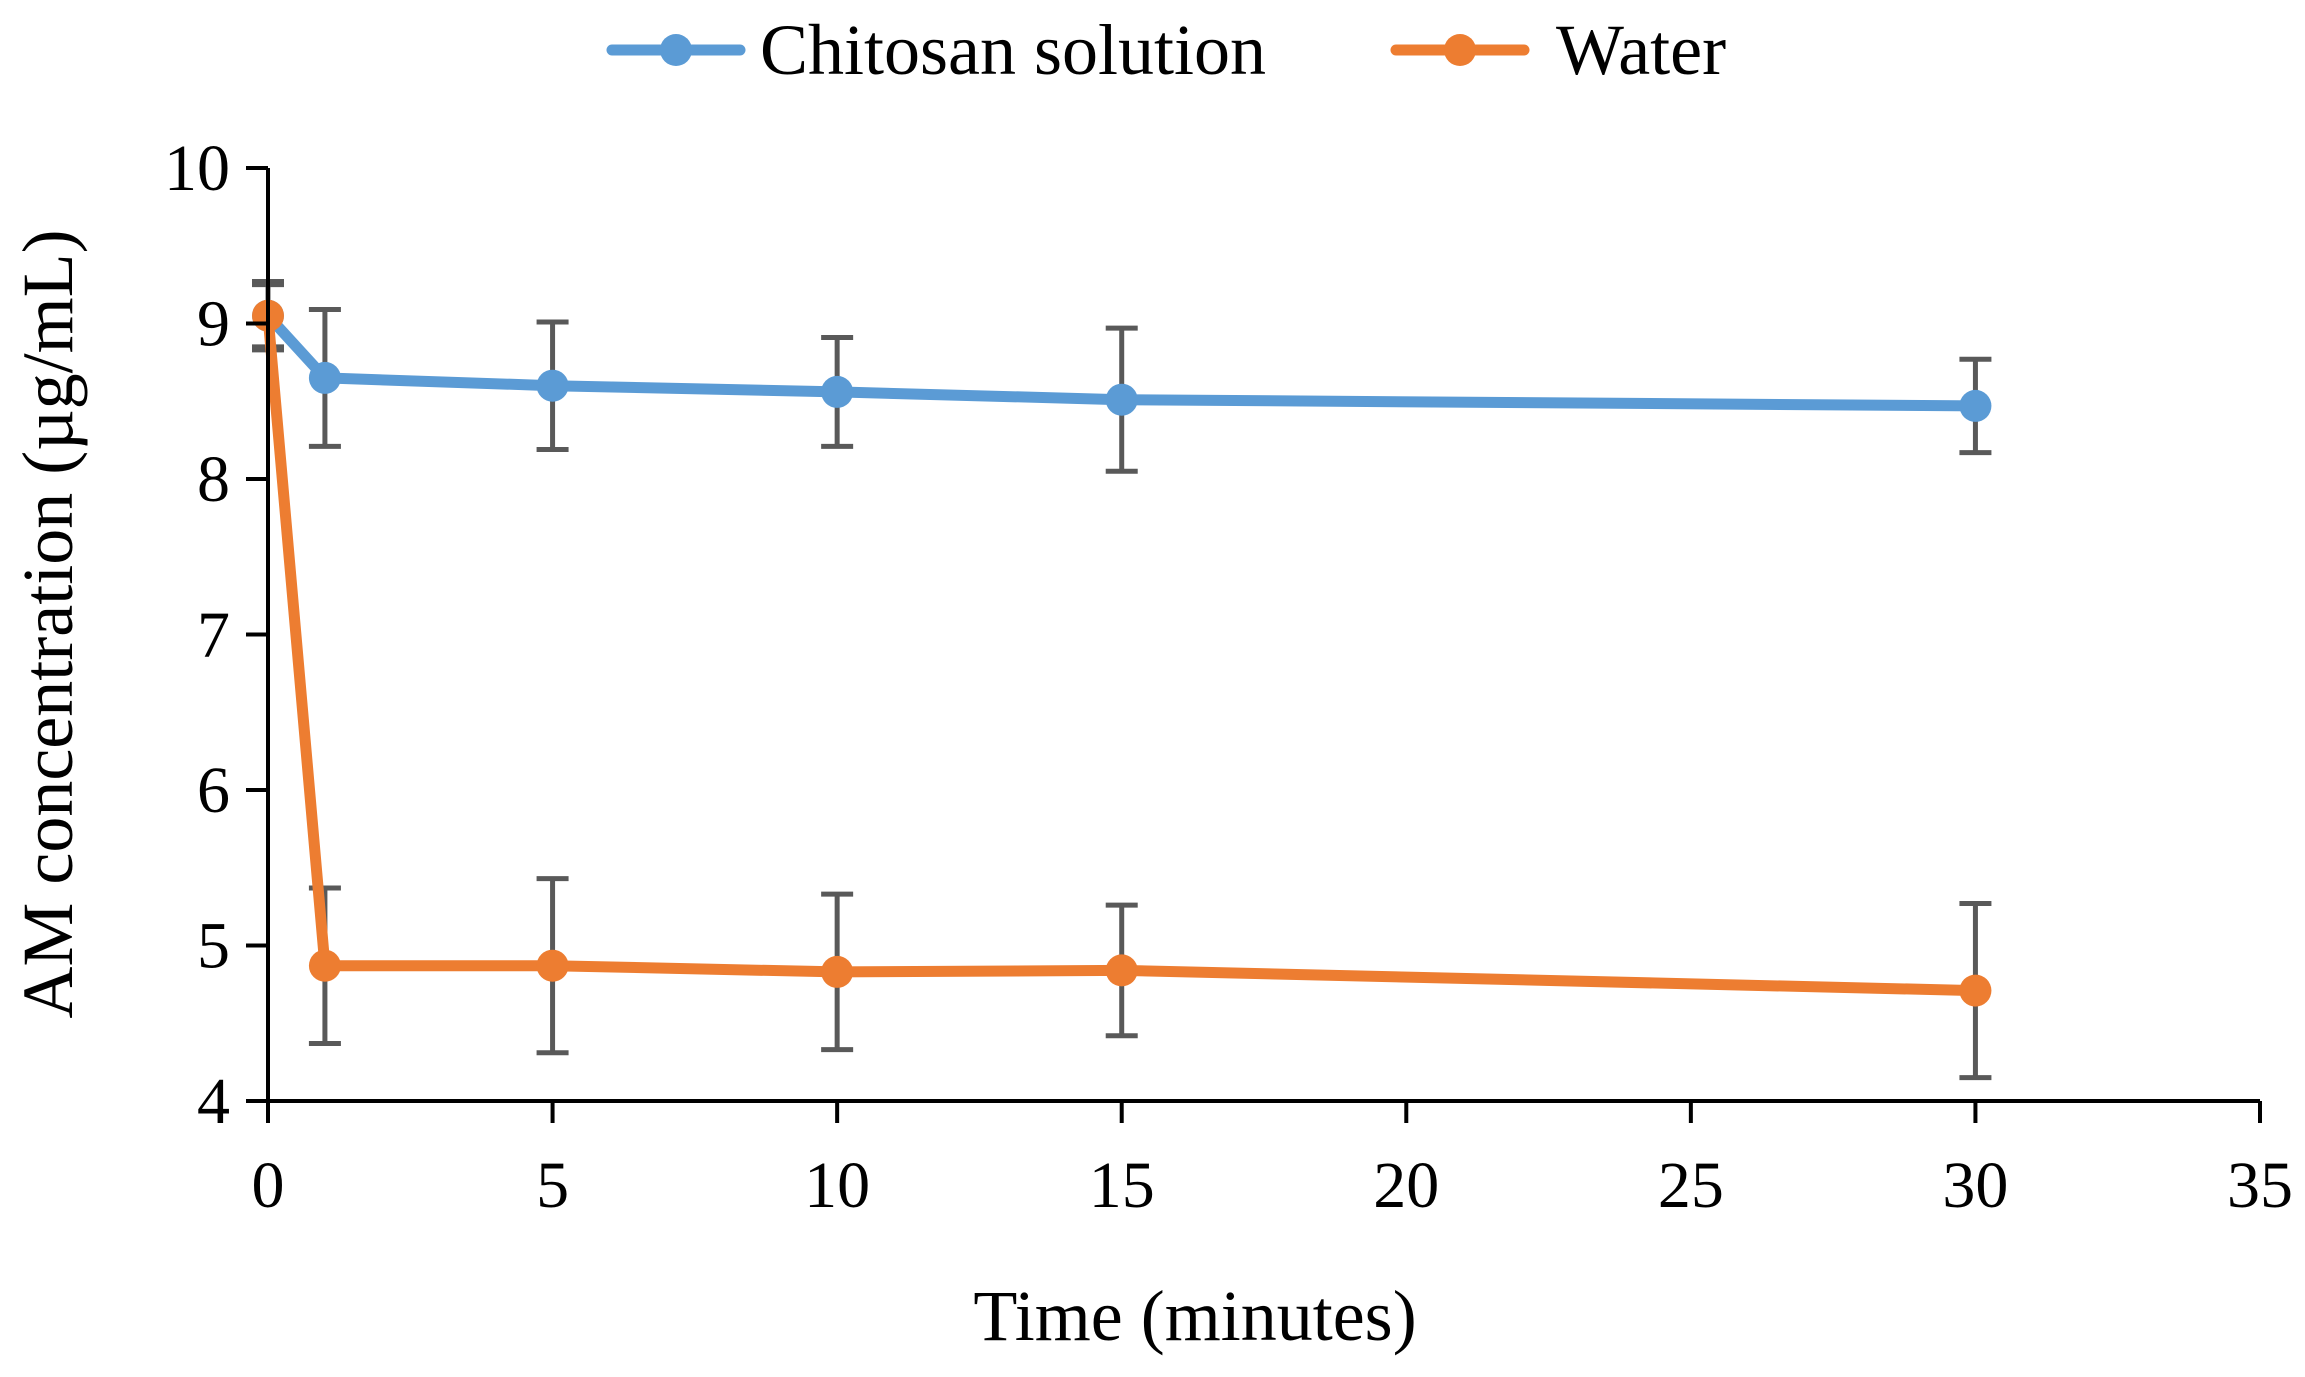  What do you see at coordinates (2260, 1185) in the screenshot?
I see `x-tick-label: 35` at bounding box center [2260, 1185].